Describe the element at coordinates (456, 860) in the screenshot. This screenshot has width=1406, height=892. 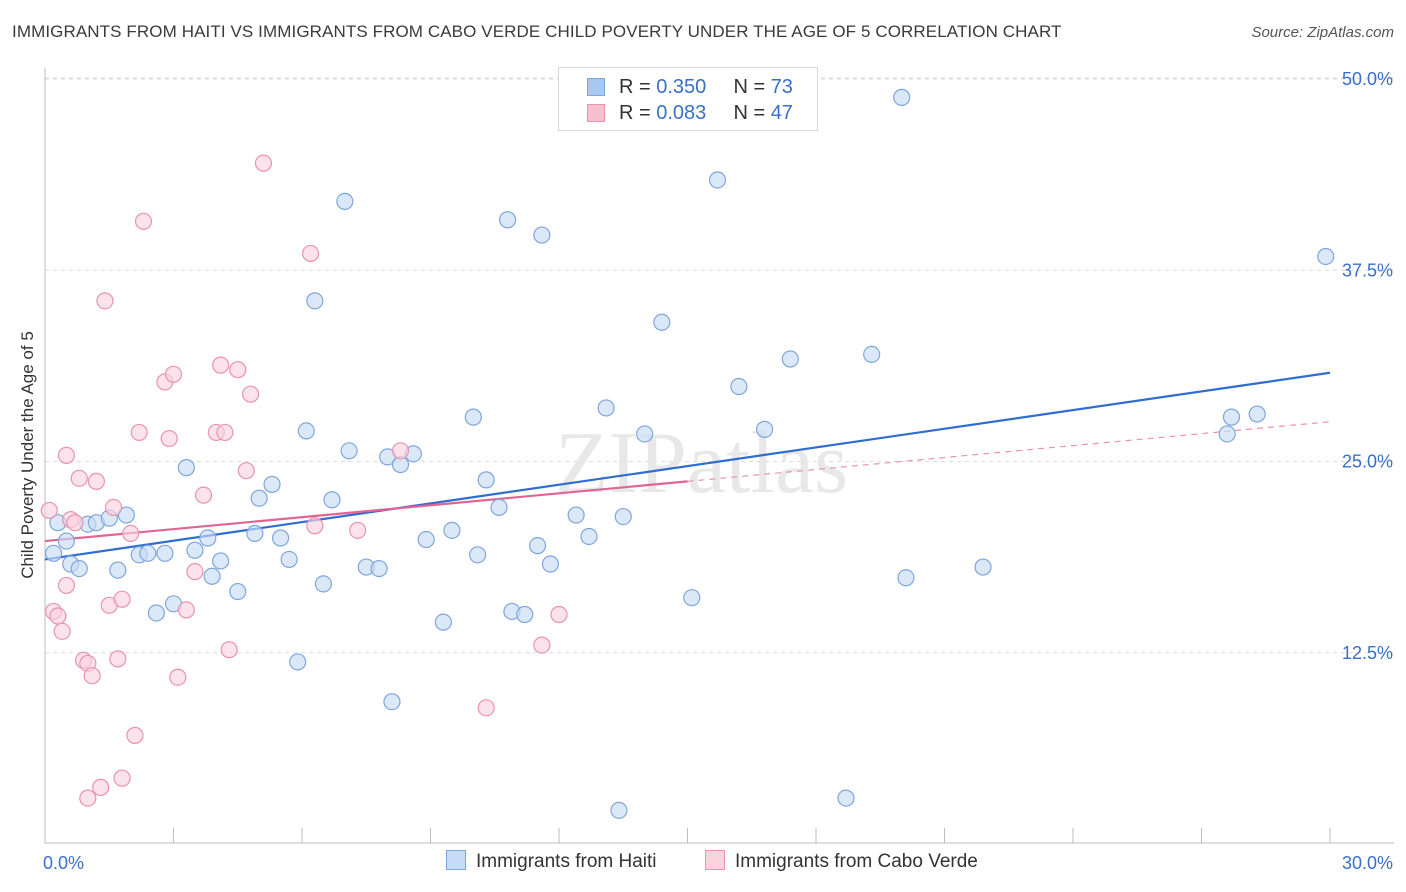
I see `legend-swatch-haiti` at that location.